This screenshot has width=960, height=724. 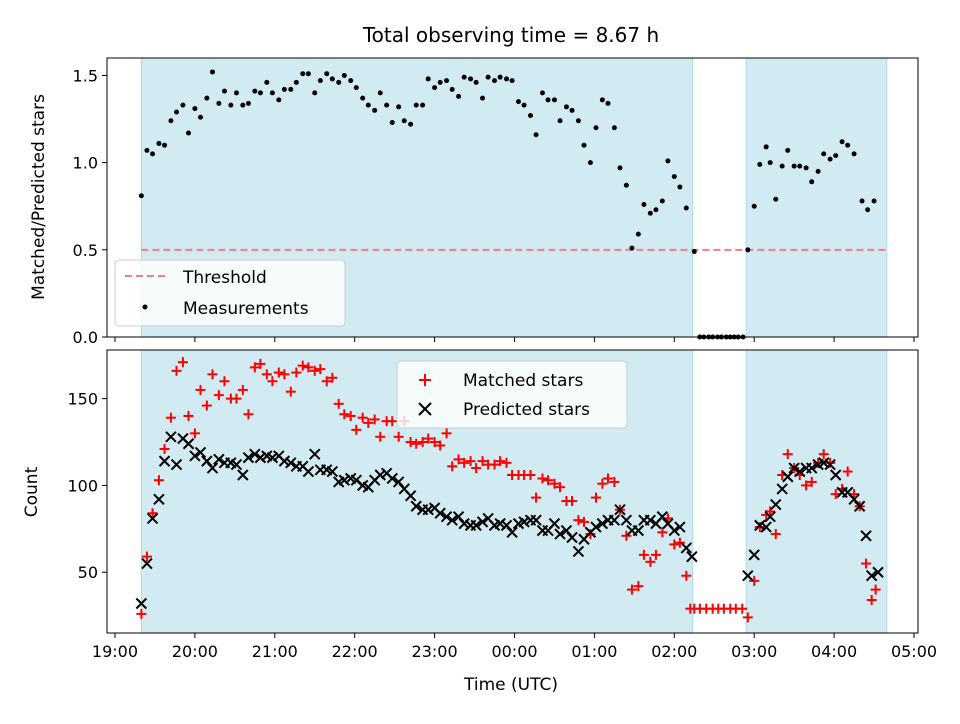 I want to click on bottom-legend: Matched stars Predicted stars, so click(x=512, y=394).